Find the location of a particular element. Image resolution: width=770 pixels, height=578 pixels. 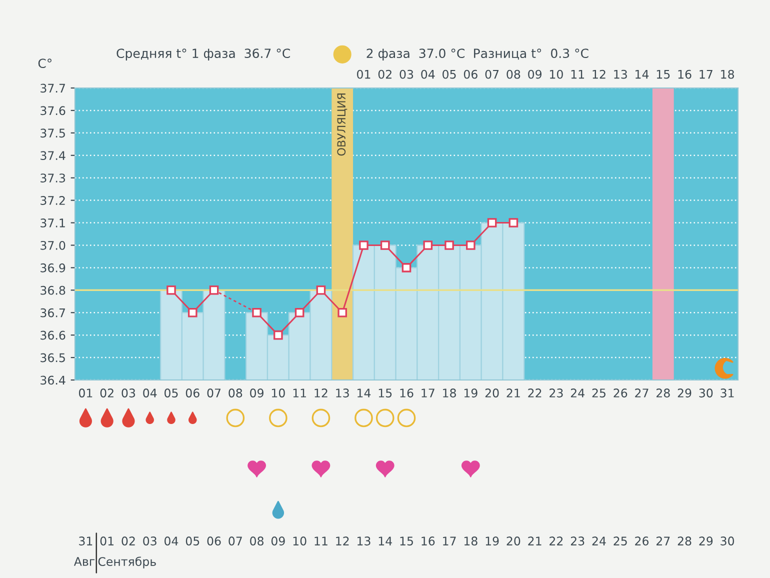

text: 29 is located at coordinates (706, 541).